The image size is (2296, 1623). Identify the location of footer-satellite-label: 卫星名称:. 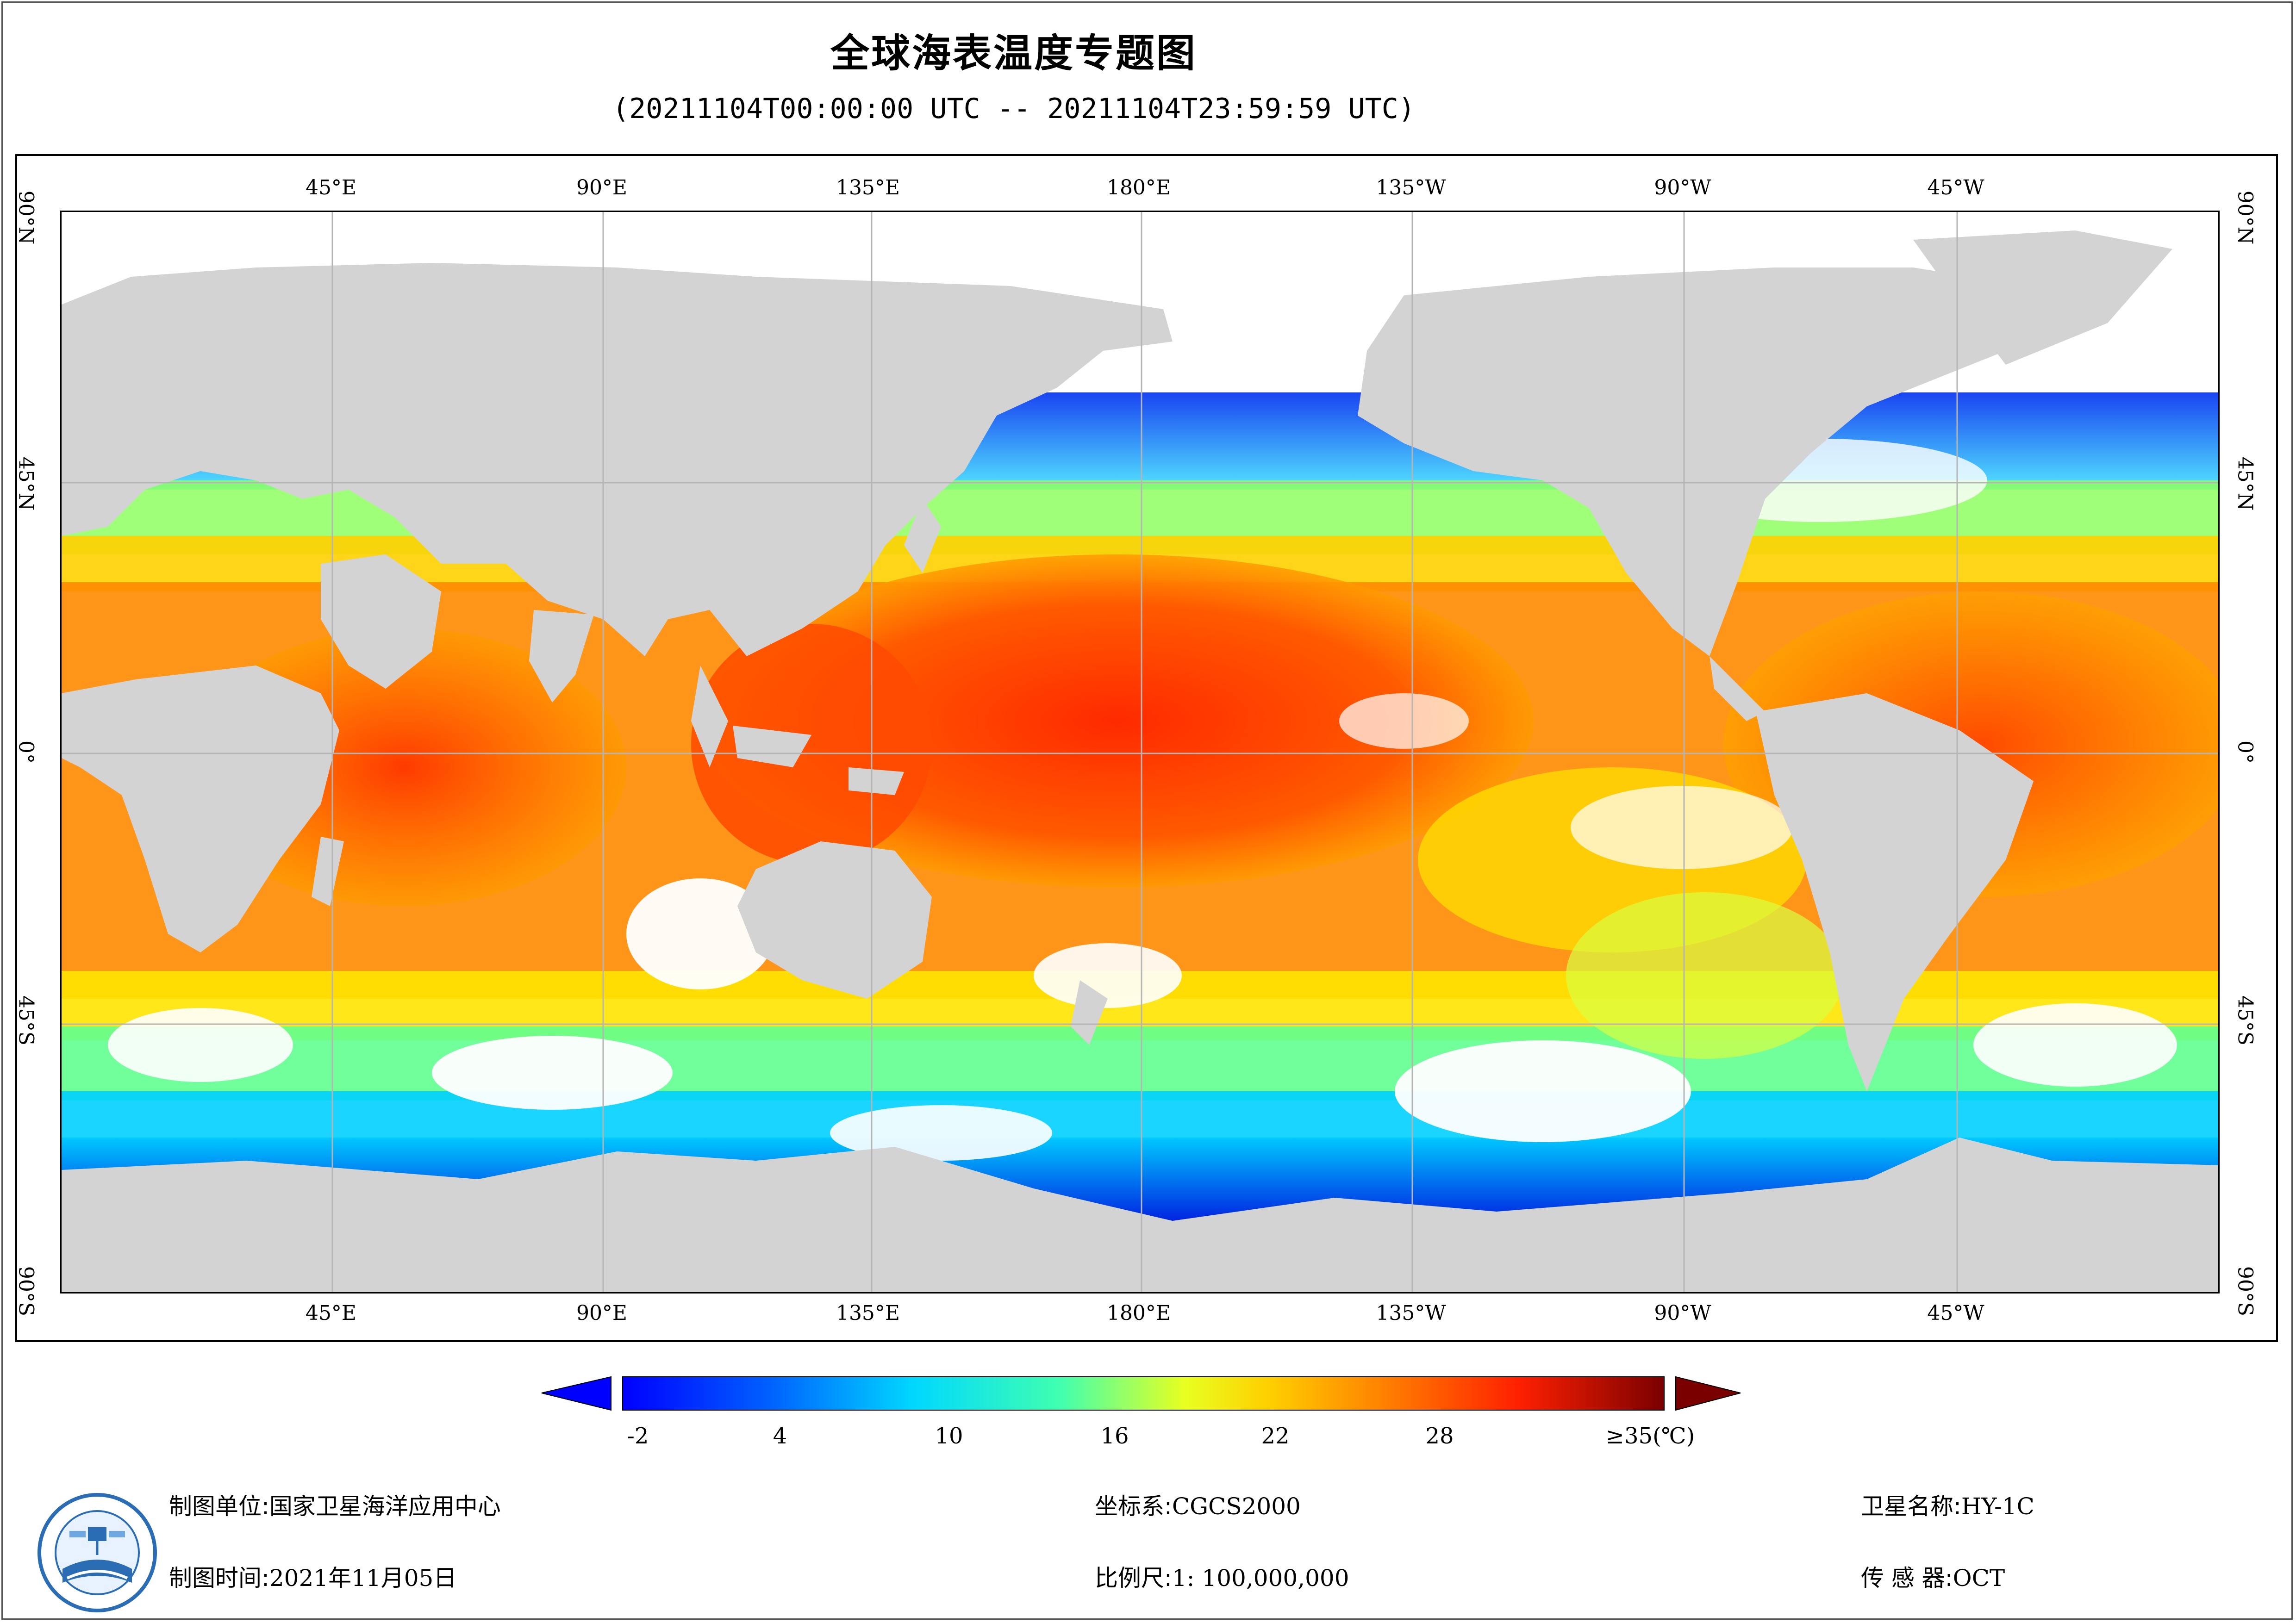
(1911, 1506).